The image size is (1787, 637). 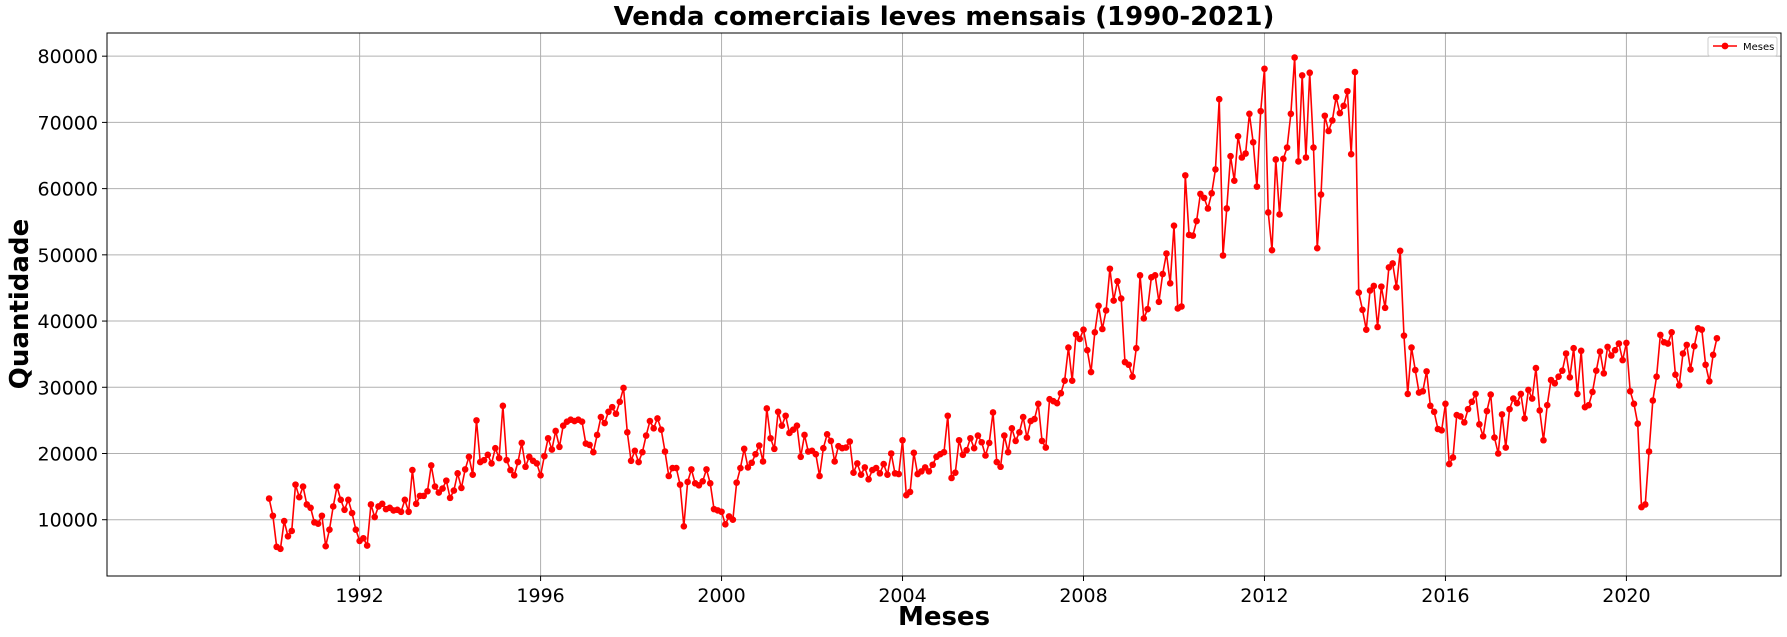 I want to click on x-tick-label: 2020, so click(x=1626, y=596).